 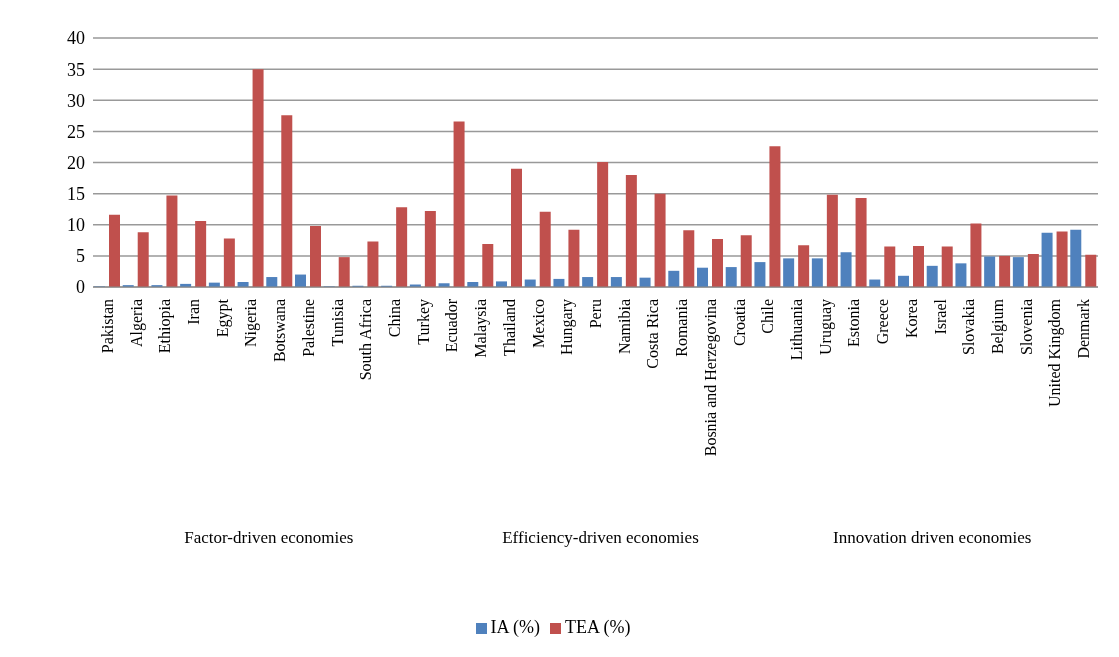 I want to click on legend-label: IA (%), so click(x=515, y=627).